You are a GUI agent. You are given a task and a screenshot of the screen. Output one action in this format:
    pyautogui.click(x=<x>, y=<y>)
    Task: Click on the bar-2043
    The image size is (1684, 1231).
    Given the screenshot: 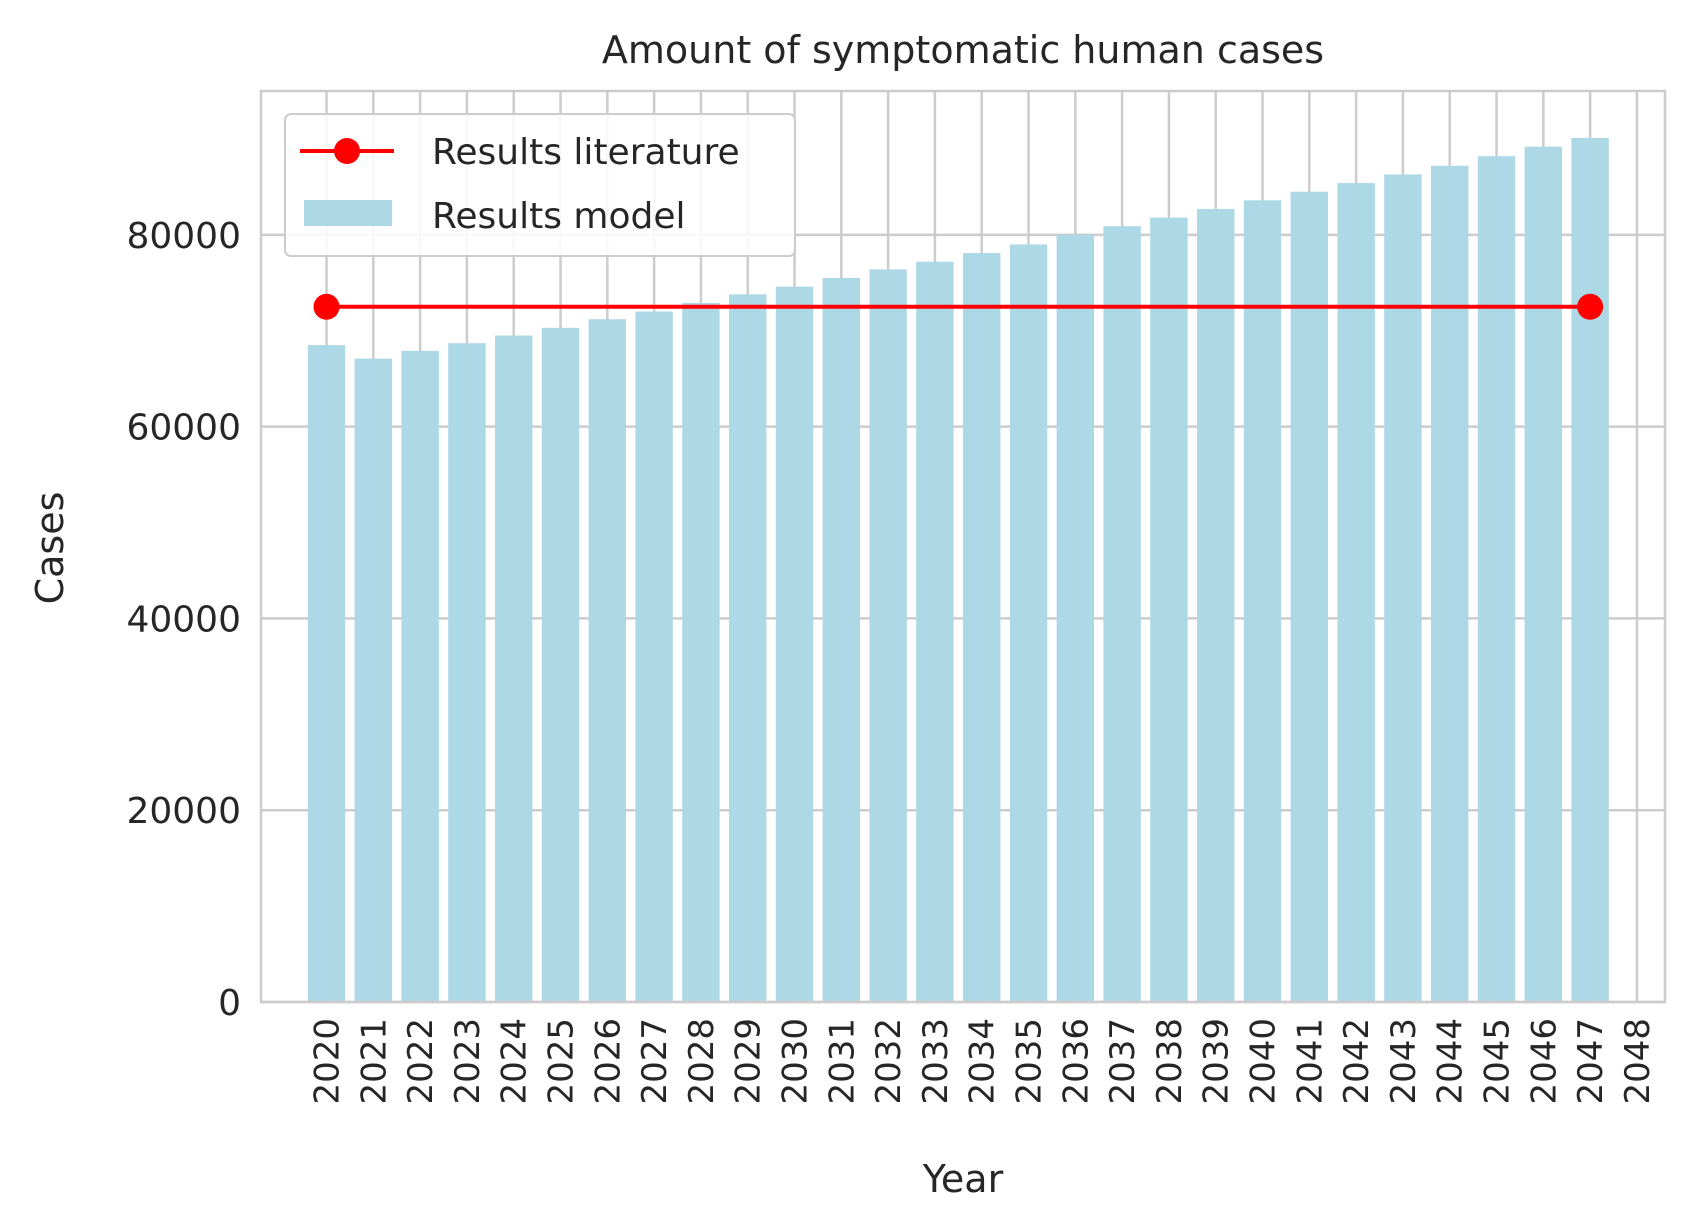 What is the action you would take?
    pyautogui.click(x=1403, y=588)
    